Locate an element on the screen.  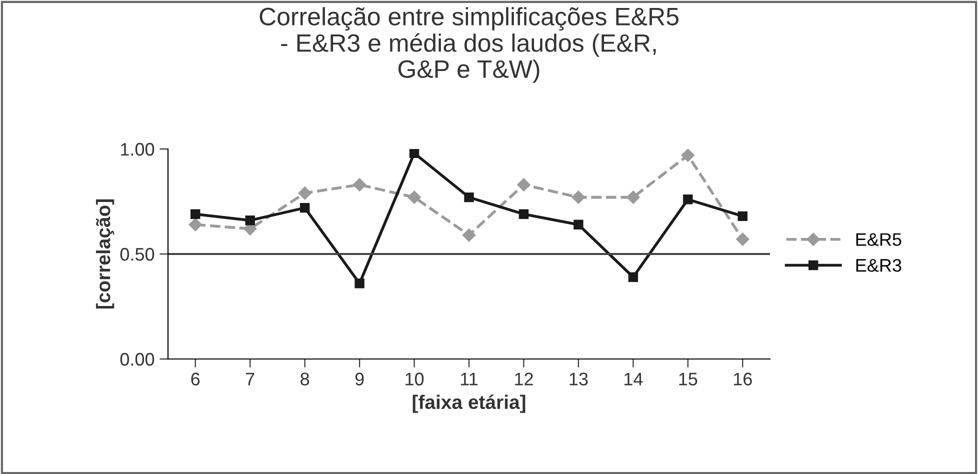
y-tick-label: 0.50 is located at coordinates (137, 254).